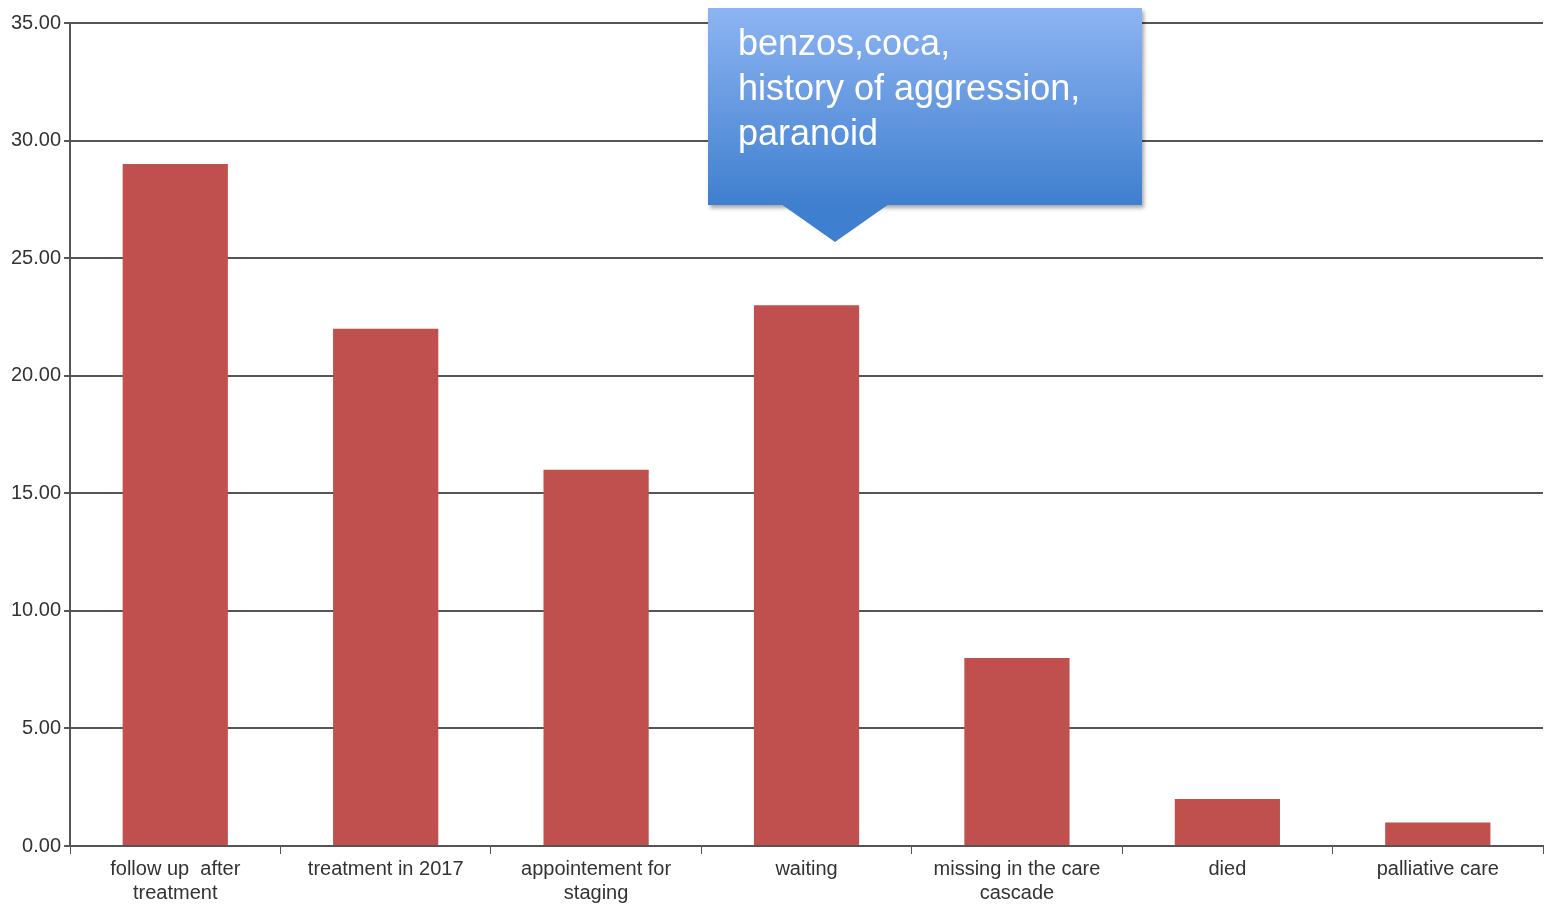 Image resolution: width=1545 pixels, height=909 pixels. Describe the element at coordinates (36, 374) in the screenshot. I see `y-tick-label: 20.00` at that location.